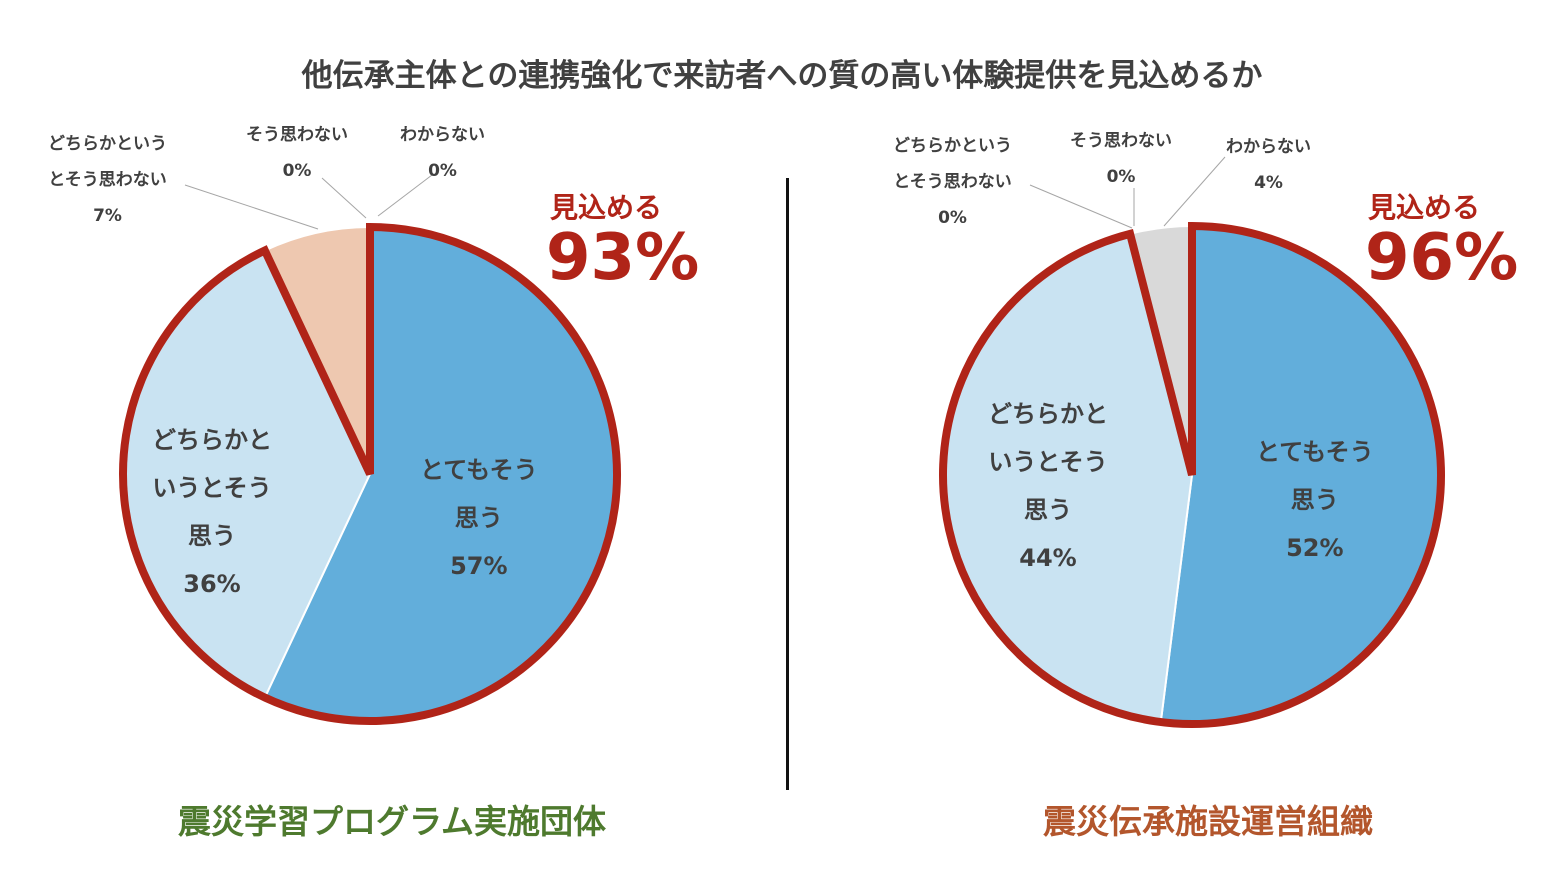 This screenshot has width=1564, height=884. I want to click on label-disagree-somewhat-left: どちらかという とそう思わない 7%, so click(107, 180).